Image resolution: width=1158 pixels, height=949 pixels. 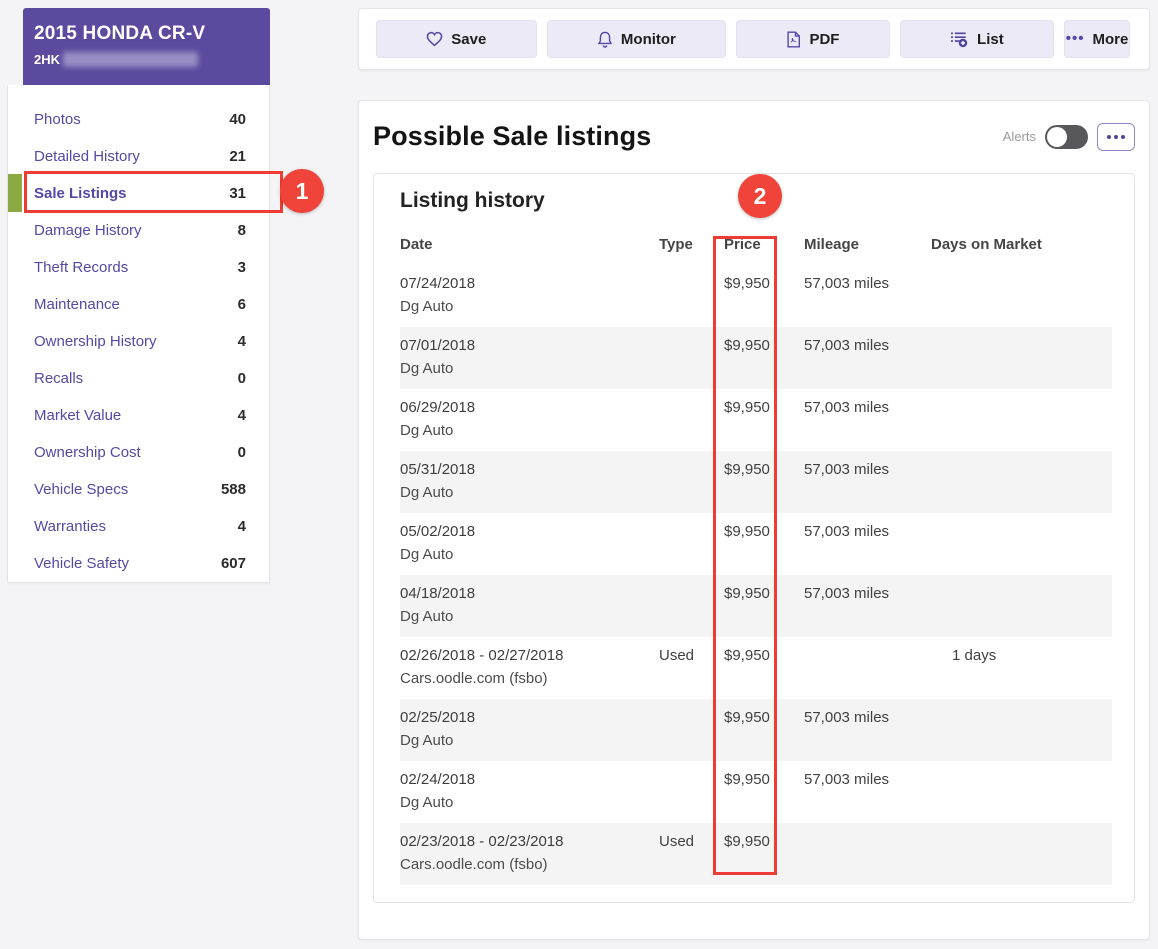 I want to click on save-button: Save, so click(x=456, y=39).